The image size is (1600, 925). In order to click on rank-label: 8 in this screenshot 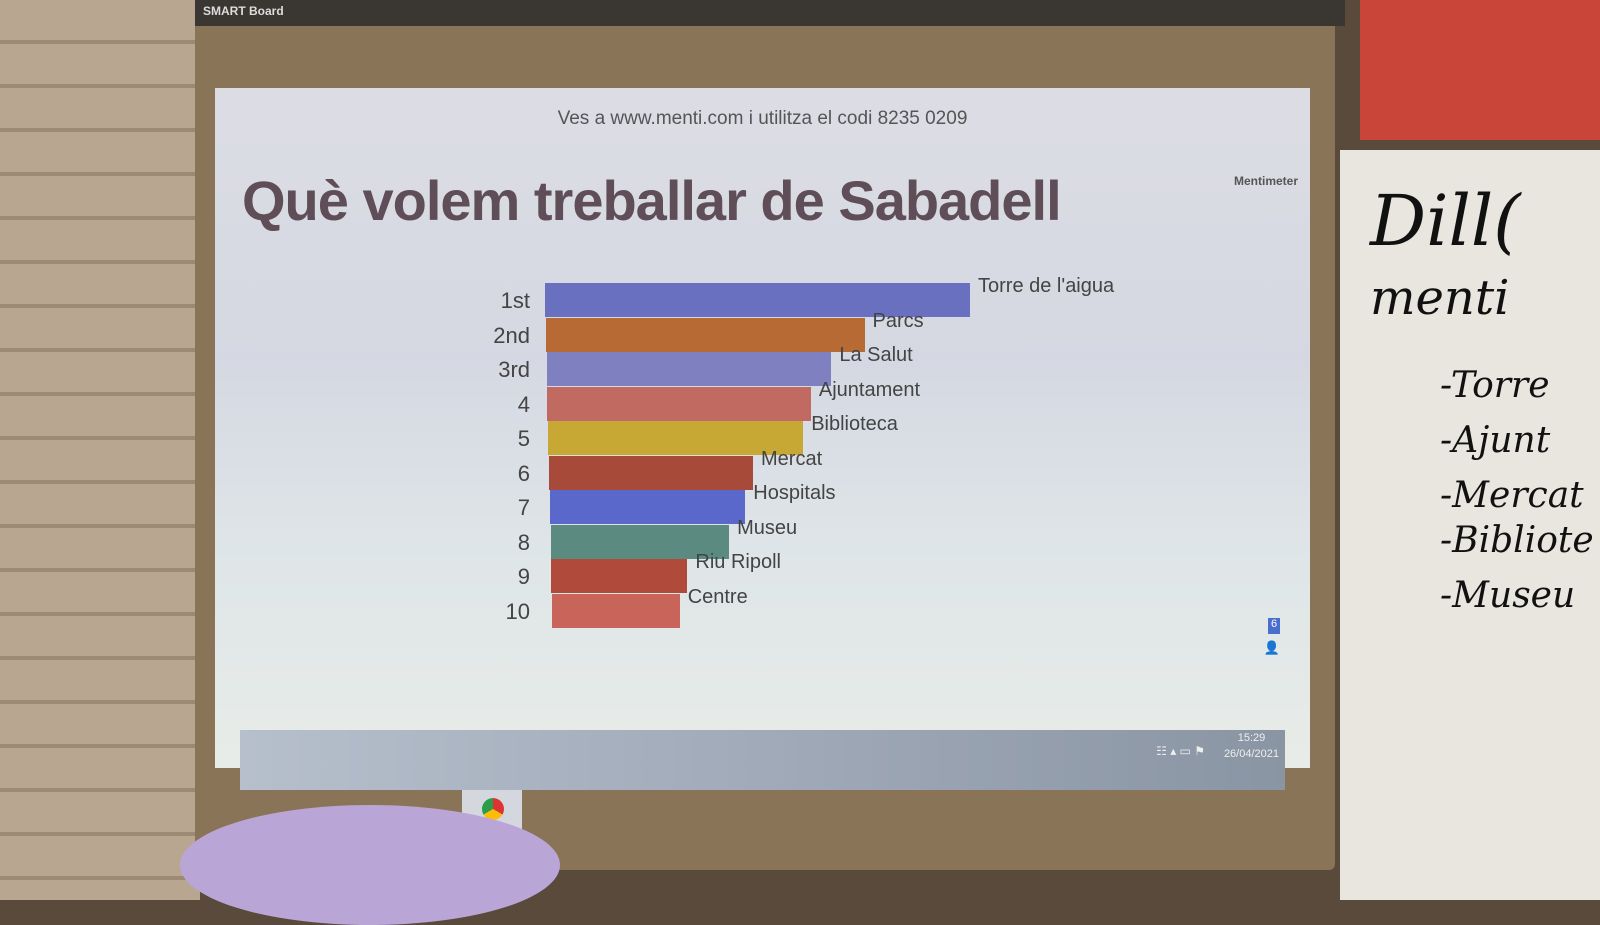, I will do `click(523, 542)`.